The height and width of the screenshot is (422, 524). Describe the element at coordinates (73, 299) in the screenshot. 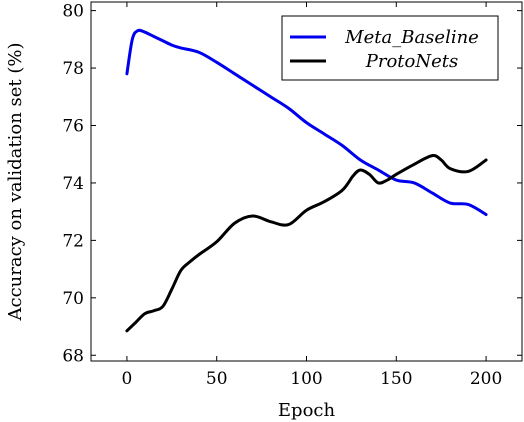

I see `y-tick-label: 70` at that location.